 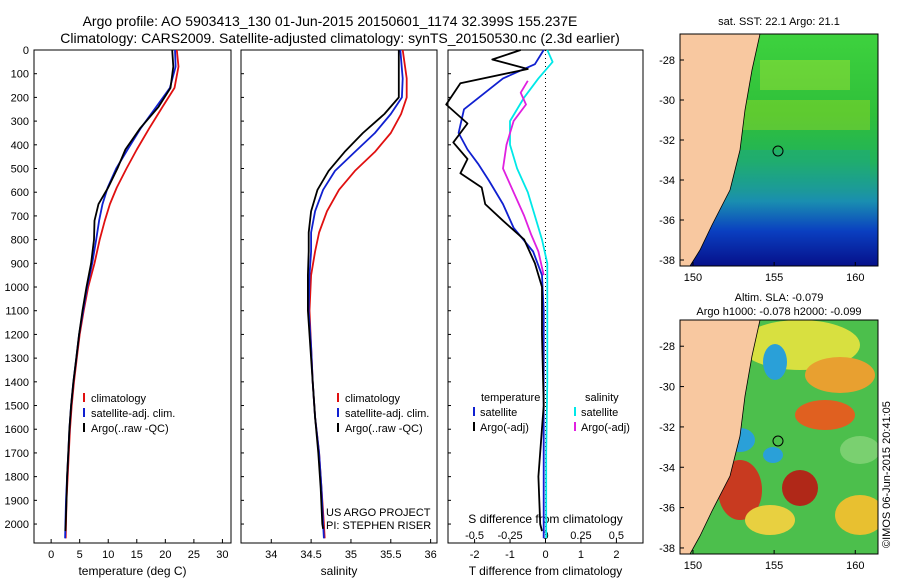 I want to click on series-line-satellite-adj-clim-, so click(x=355, y=294).